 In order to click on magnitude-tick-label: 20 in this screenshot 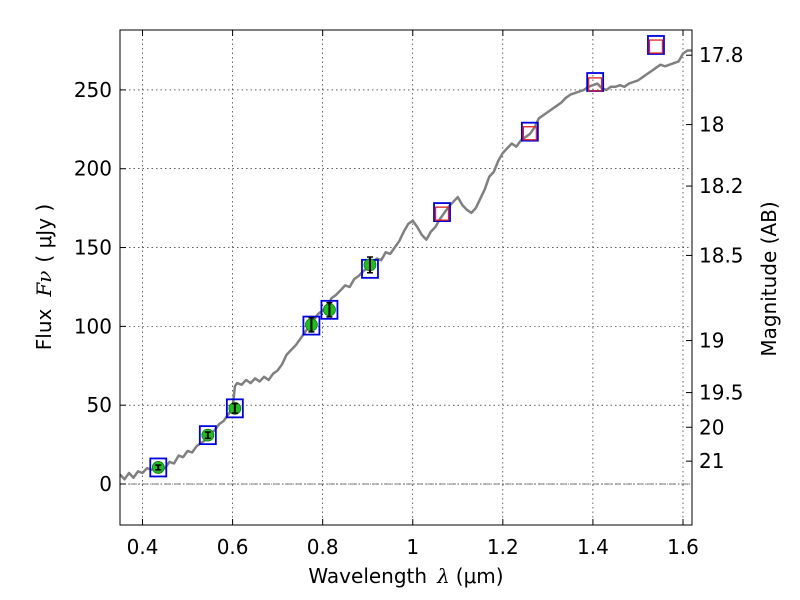, I will do `click(711, 427)`.